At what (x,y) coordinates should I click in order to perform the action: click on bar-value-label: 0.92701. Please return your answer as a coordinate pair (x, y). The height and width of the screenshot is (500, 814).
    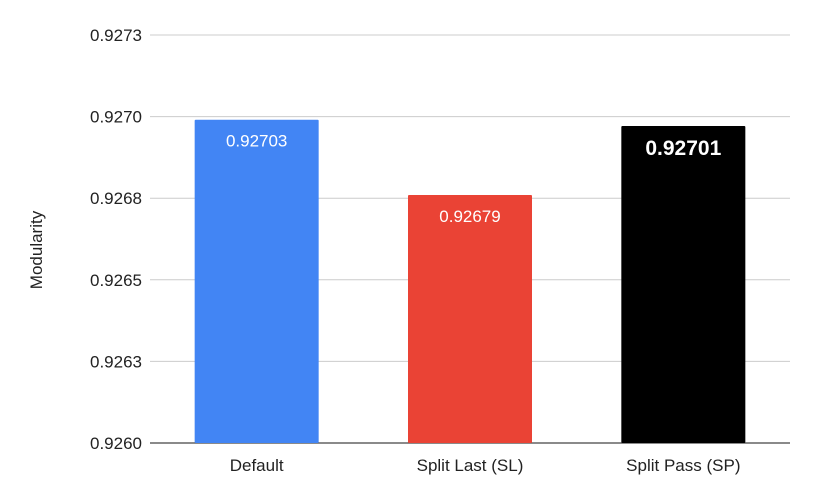
    Looking at the image, I should click on (683, 148).